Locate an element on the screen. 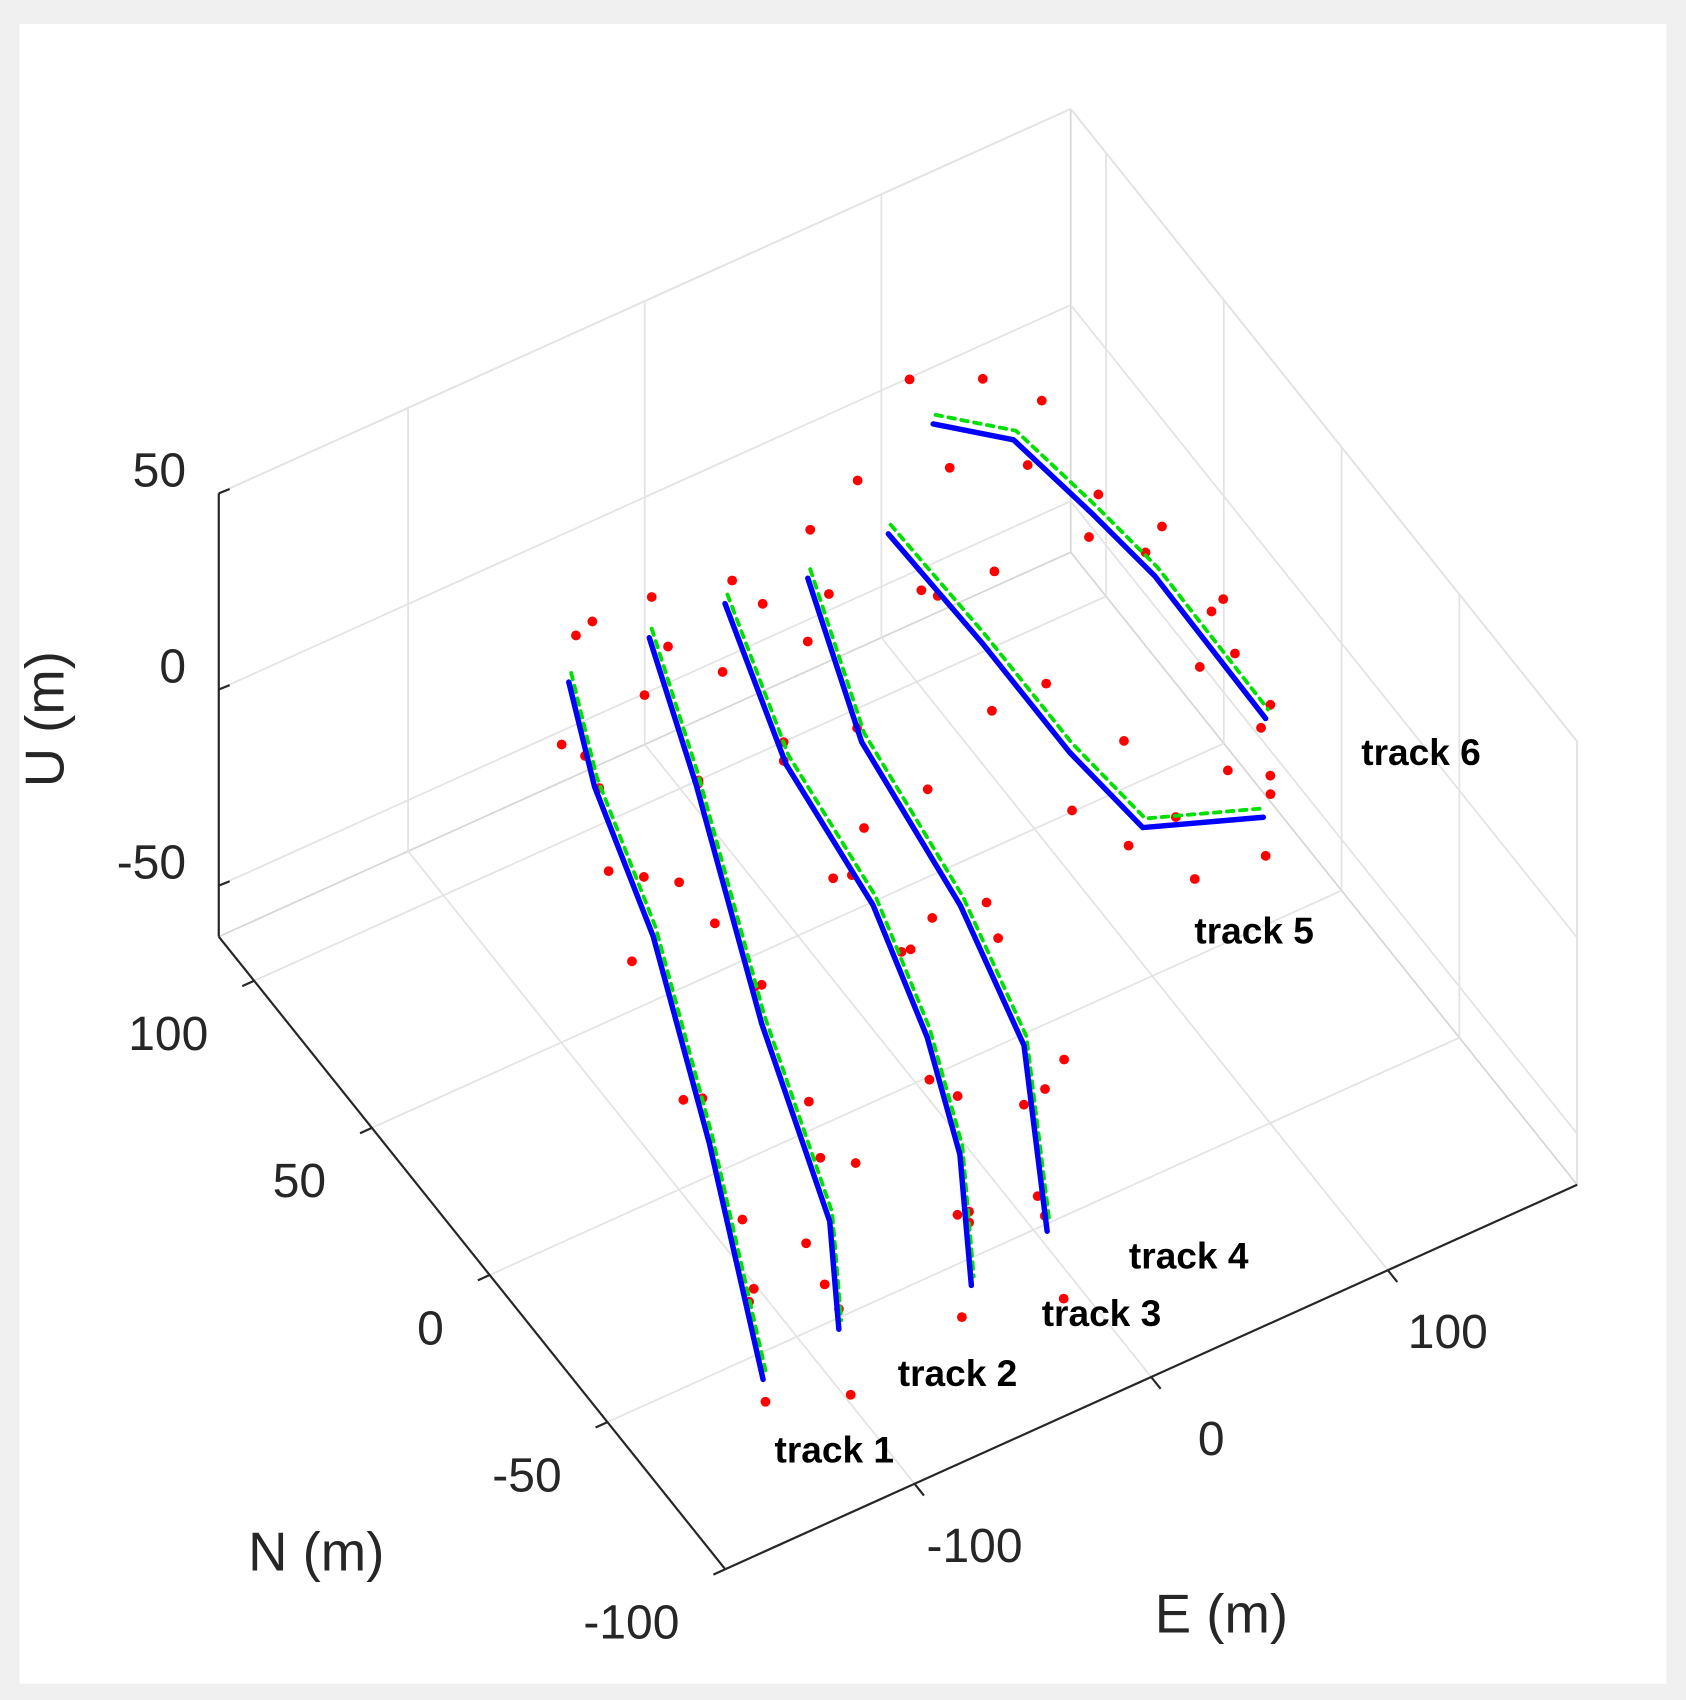  y-tick-label: 50 is located at coordinates (299, 1181).